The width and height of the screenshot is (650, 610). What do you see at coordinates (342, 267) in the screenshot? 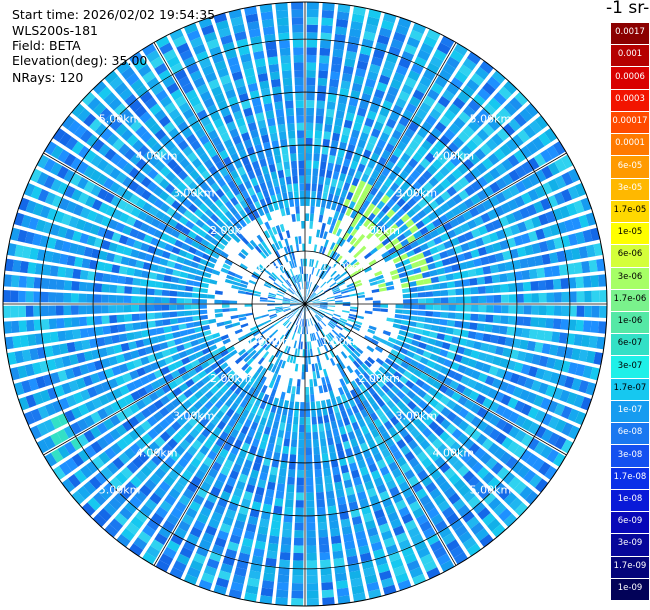
I see `range-ring-label: 1.00km` at bounding box center [342, 267].